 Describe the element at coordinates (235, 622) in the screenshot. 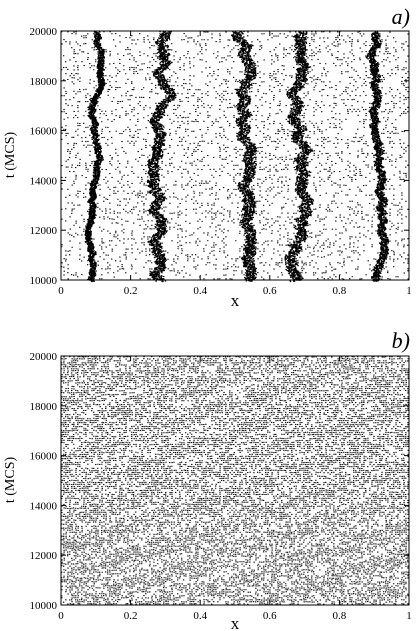

I see `panel-b-x-axis-label: x` at that location.